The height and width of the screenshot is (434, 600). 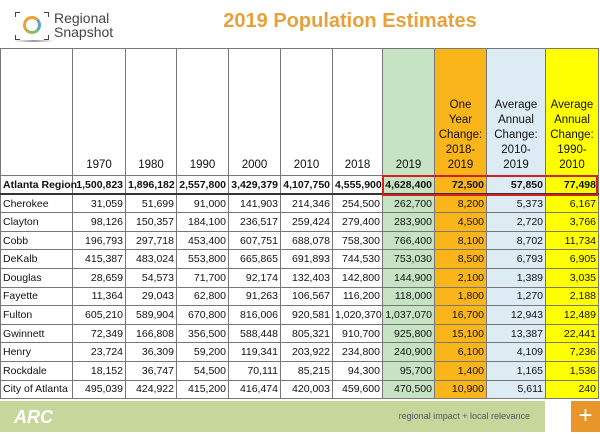 What do you see at coordinates (516, 240) in the screenshot?
I see `table-cell: 8,702` at bounding box center [516, 240].